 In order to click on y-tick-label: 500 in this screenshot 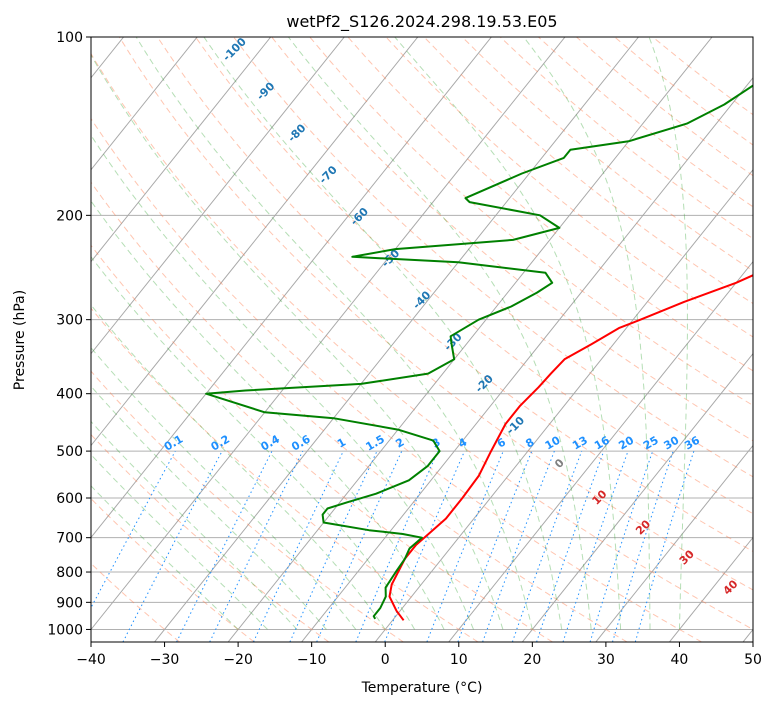, I will do `click(69, 452)`.